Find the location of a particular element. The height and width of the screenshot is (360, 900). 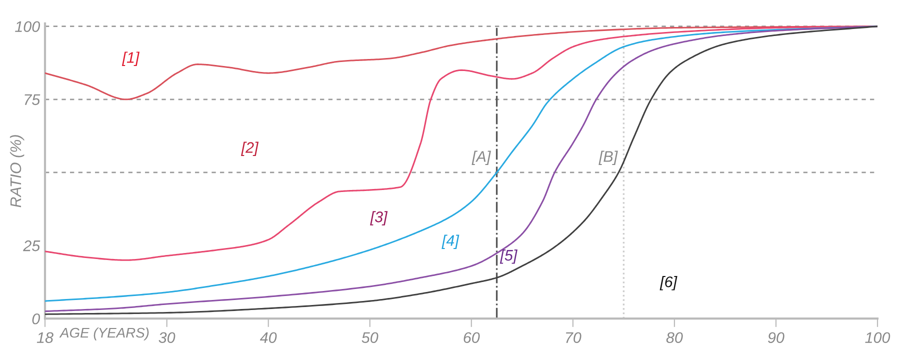

x-tick-label: 100 is located at coordinates (877, 338).